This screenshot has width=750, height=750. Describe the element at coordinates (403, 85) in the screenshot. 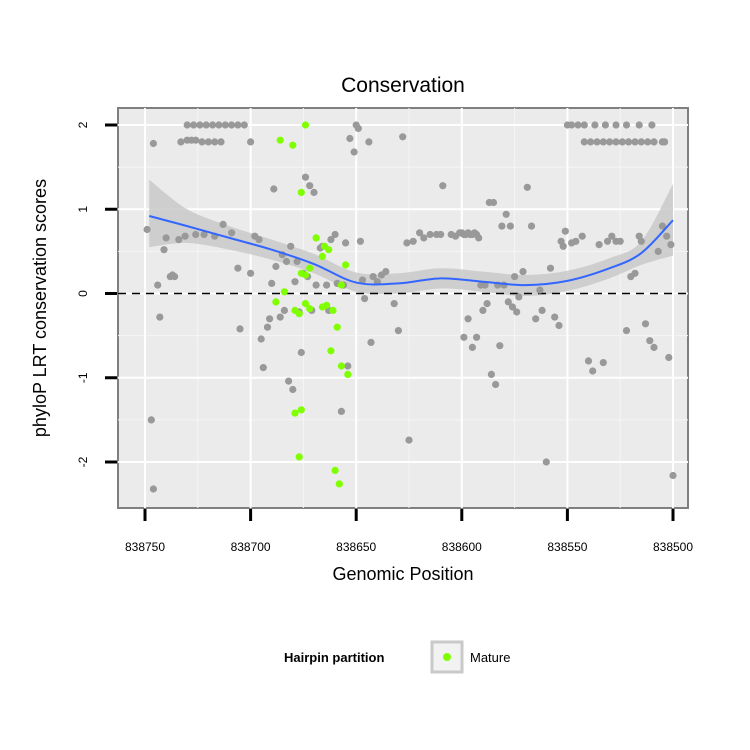

I see `chart-title: Conservation` at that location.